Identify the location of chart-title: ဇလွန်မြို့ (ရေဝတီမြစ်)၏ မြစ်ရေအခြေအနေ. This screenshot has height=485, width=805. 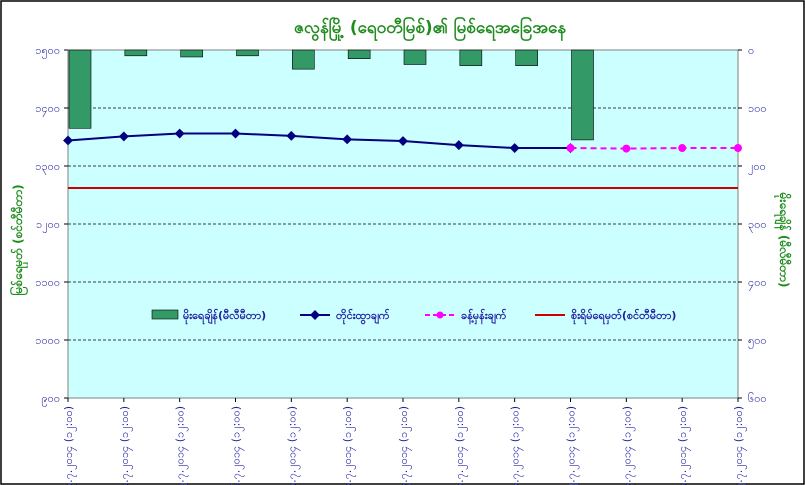
(430, 28).